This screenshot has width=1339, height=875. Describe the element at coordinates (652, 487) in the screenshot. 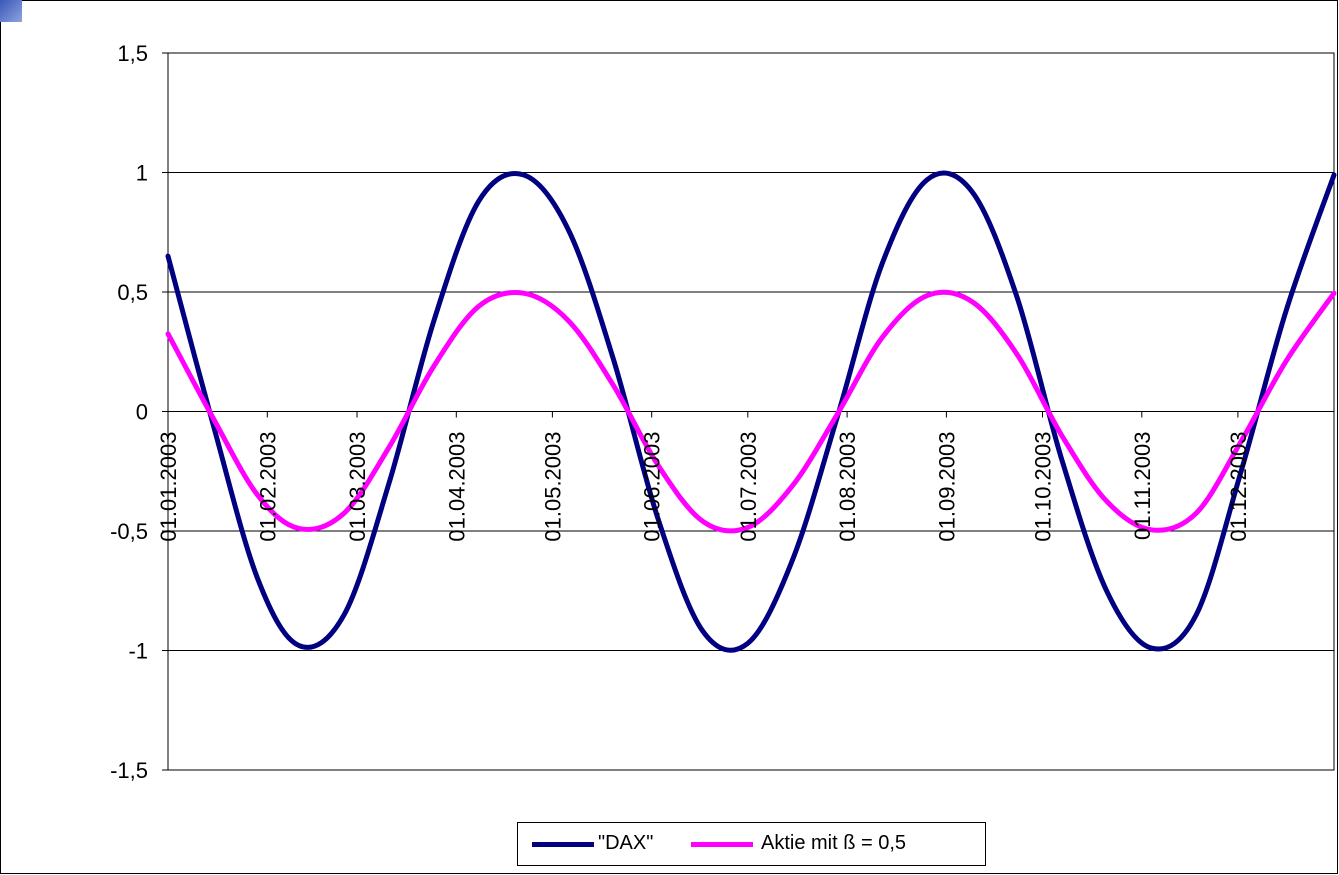

I see `x-tick-label: 01.06.2003` at that location.